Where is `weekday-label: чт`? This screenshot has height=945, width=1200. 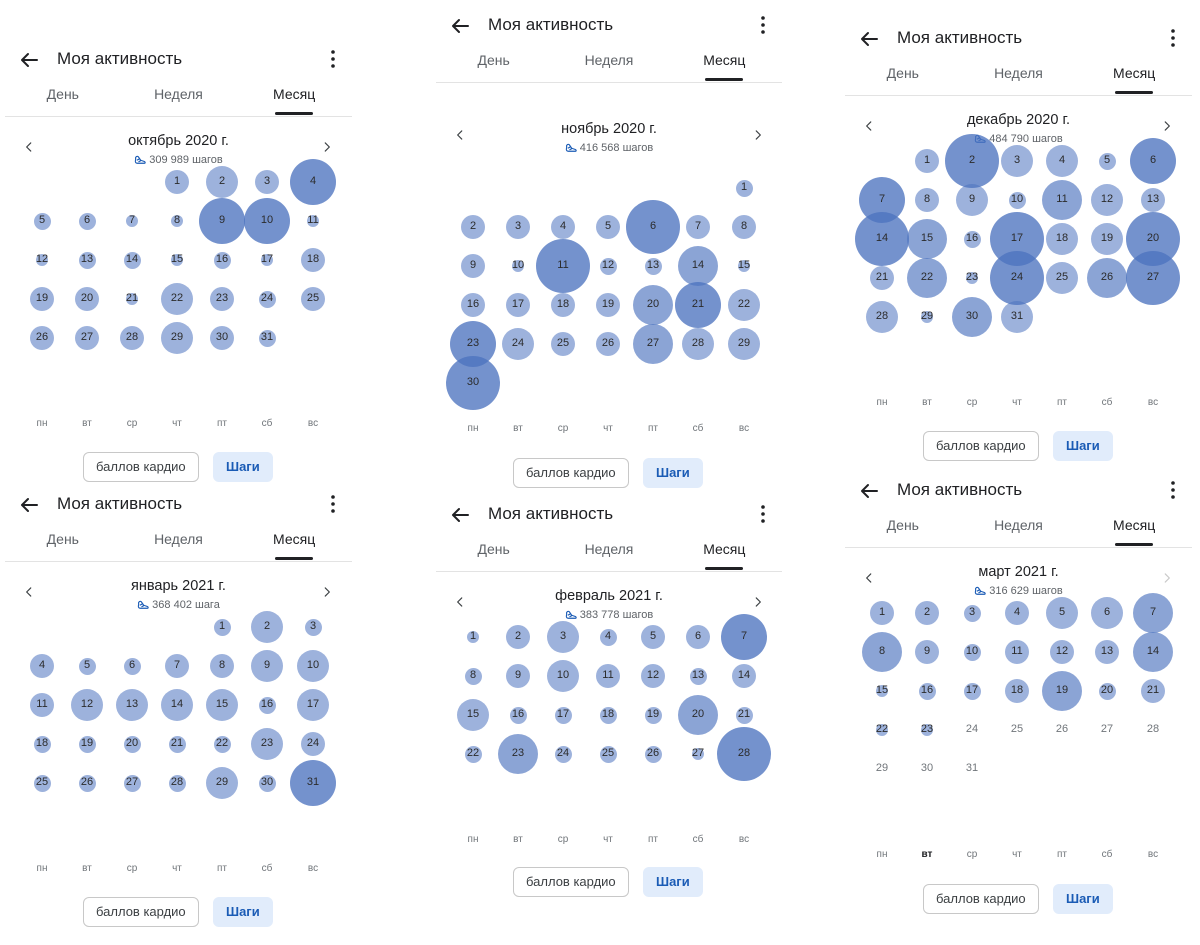
weekday-label: чт is located at coordinates (608, 428).